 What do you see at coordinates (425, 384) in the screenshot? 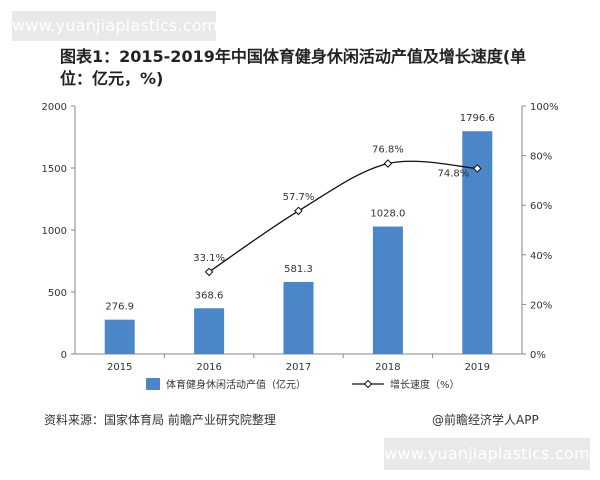
I see `legend-line-label: 增长速度（%）` at bounding box center [425, 384].